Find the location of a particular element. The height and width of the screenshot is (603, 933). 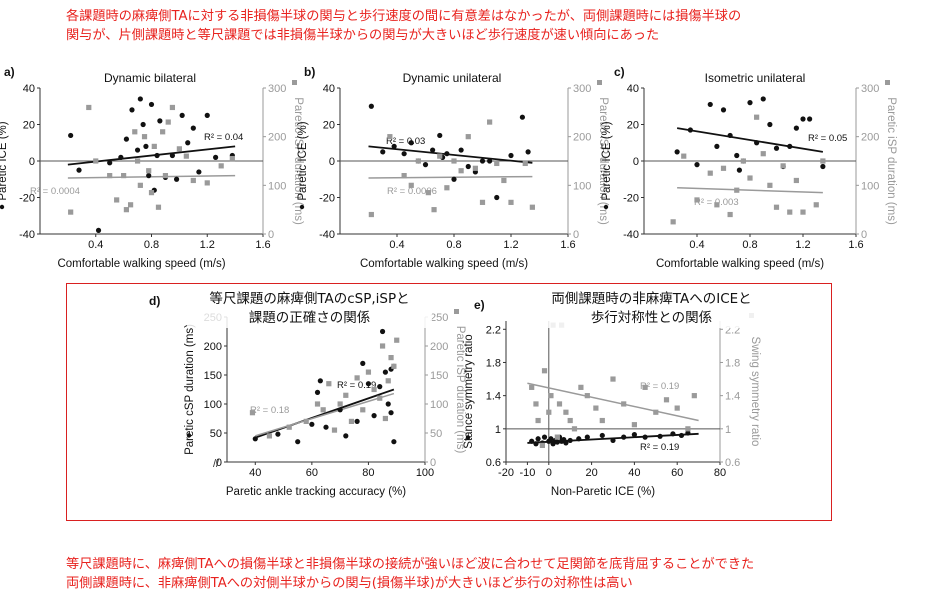

y-tick-label-right: 250 is located at coordinates (439, 318).